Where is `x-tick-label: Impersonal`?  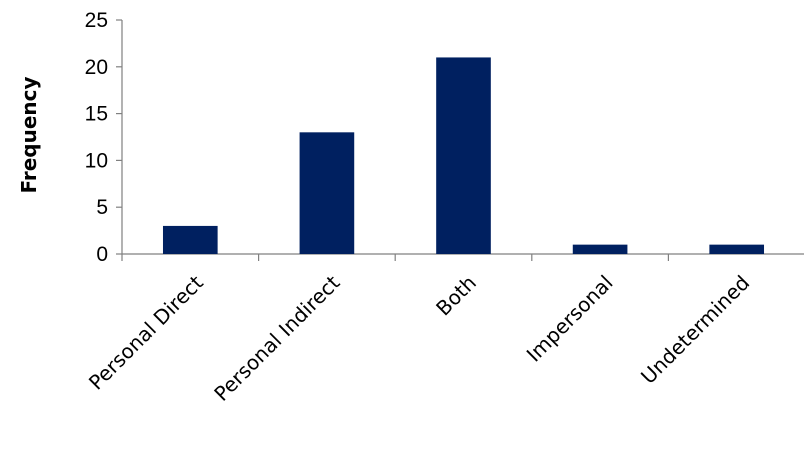
x-tick-label: Impersonal is located at coordinates (570, 319).